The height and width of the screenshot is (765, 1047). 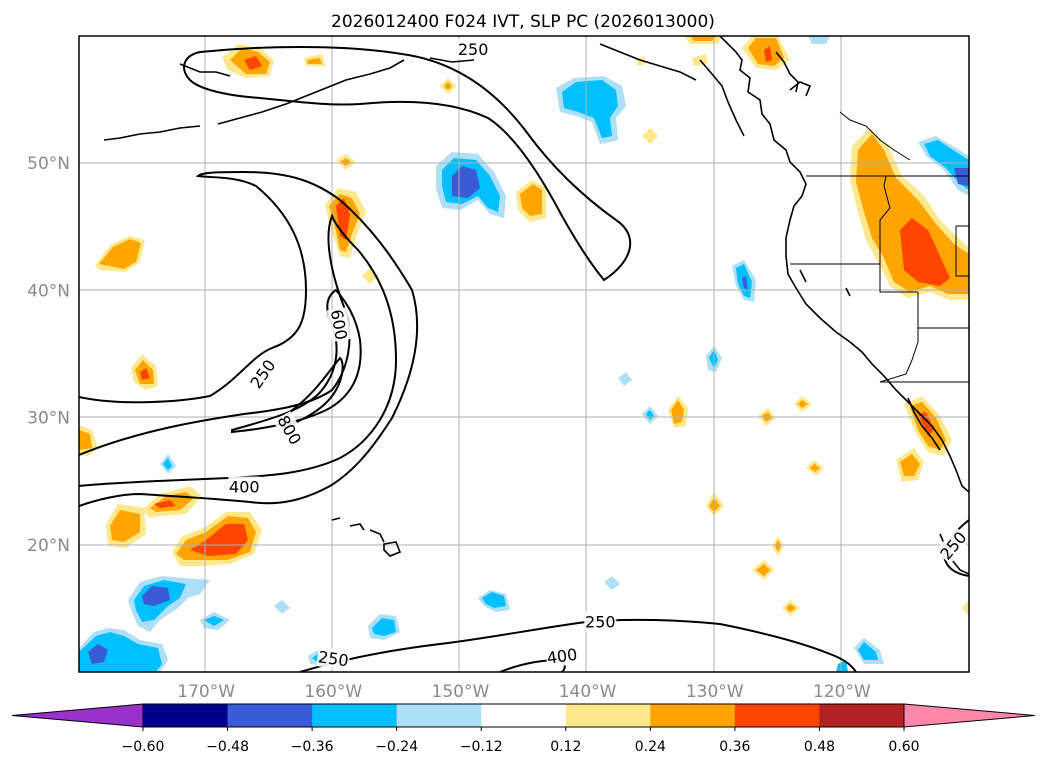 What do you see at coordinates (143, 747) in the screenshot?
I see `colorbar-tick-label-0: −0.60` at bounding box center [143, 747].